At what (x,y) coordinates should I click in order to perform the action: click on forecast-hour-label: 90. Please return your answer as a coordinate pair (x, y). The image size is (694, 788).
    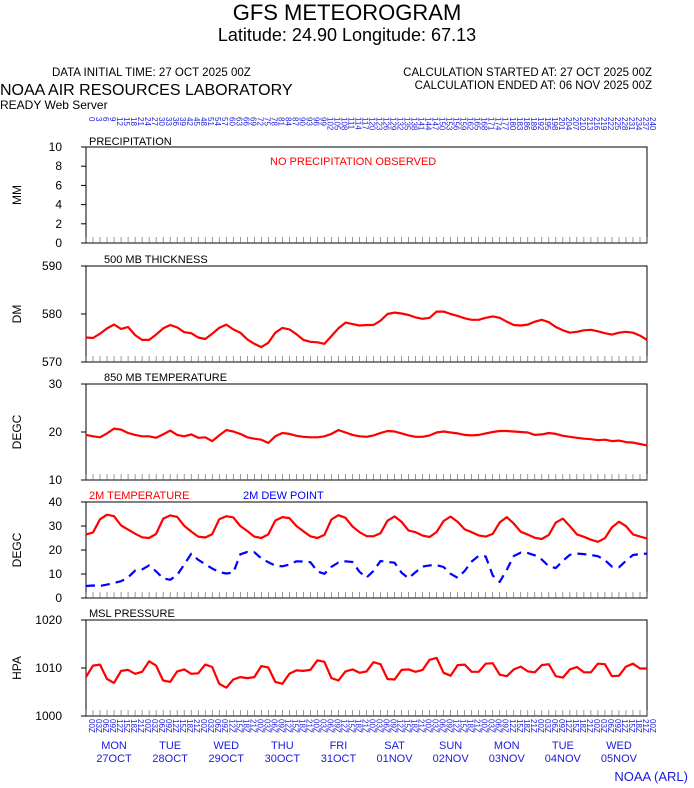
    Looking at the image, I should click on (301, 121).